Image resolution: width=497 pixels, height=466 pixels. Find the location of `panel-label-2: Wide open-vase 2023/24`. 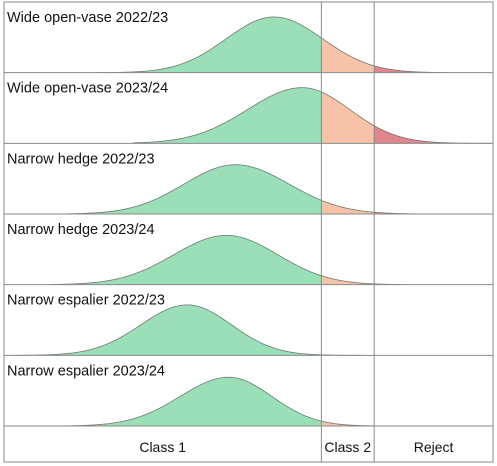

panel-label-2: Wide open-vase 2023/24 is located at coordinates (87, 89).